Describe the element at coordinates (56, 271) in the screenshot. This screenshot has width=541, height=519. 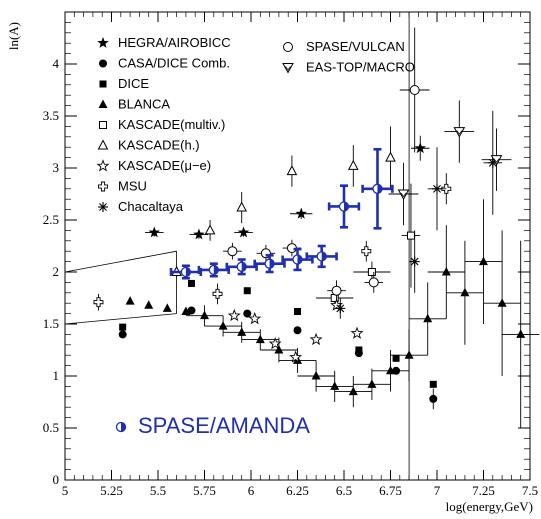
I see `y-tick-label: 2` at that location.